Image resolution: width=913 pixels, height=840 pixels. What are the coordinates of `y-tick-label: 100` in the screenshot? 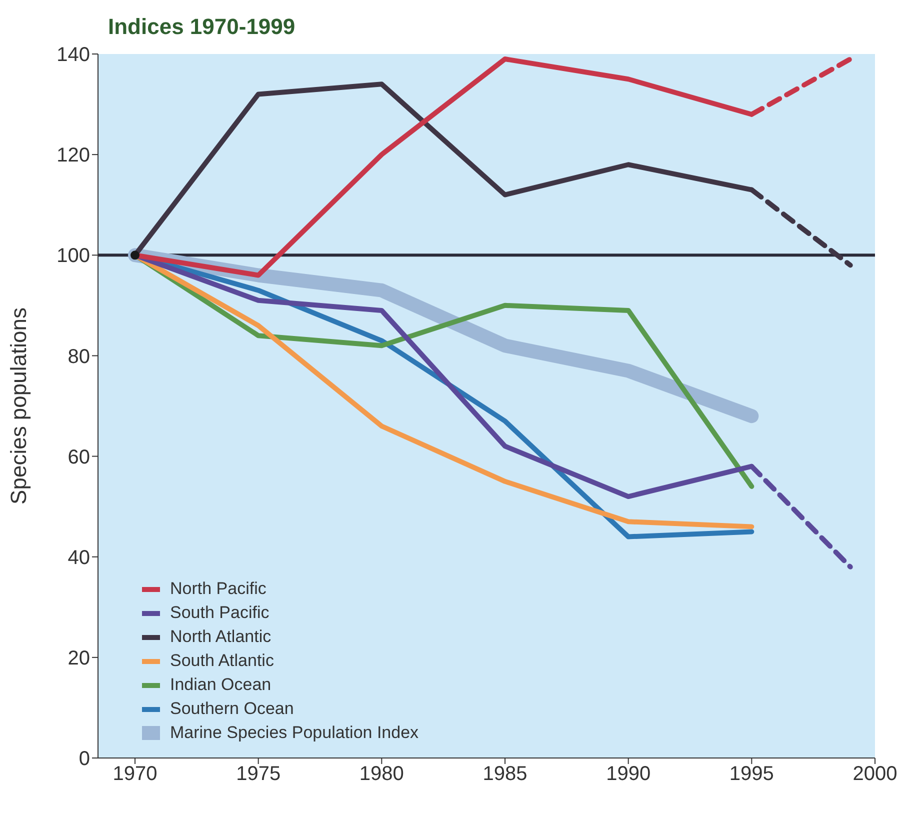 It's located at (73, 256).